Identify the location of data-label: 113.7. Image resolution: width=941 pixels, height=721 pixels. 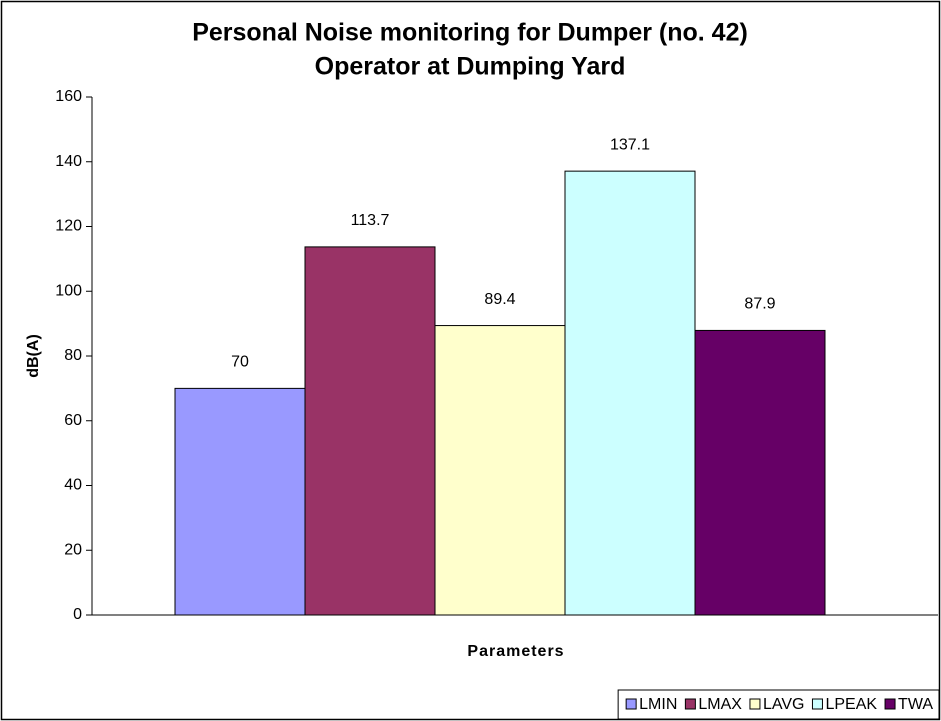
(370, 220).